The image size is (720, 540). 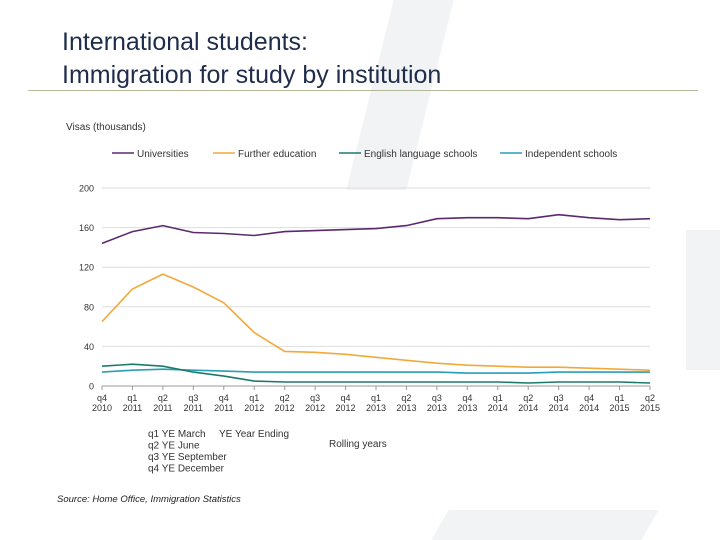 I want to click on legend-label: Further education, so click(x=277, y=154).